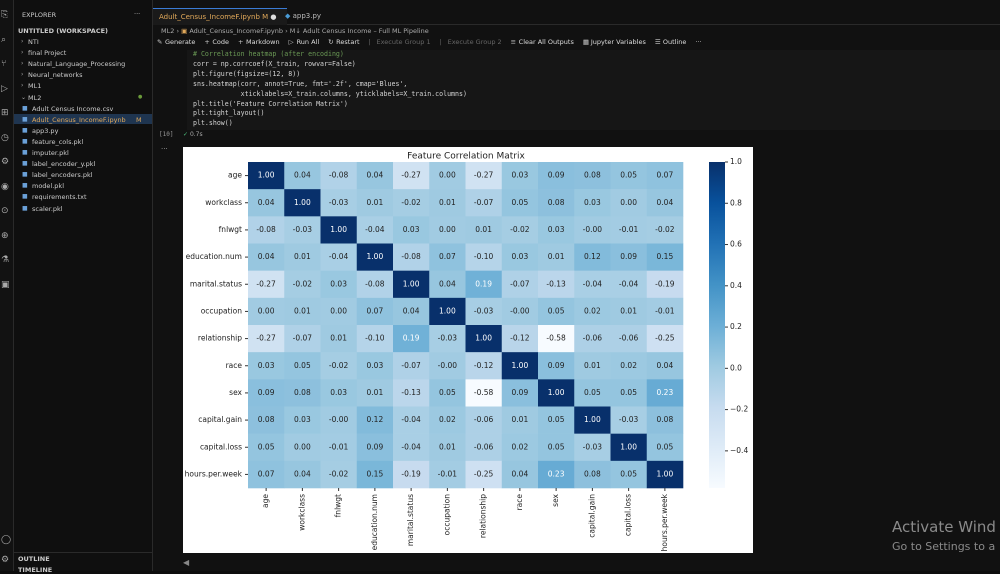 This screenshot has height=574, width=1000. What do you see at coordinates (73, 108) in the screenshot?
I see `file: Adult Census Income.csv` at bounding box center [73, 108].